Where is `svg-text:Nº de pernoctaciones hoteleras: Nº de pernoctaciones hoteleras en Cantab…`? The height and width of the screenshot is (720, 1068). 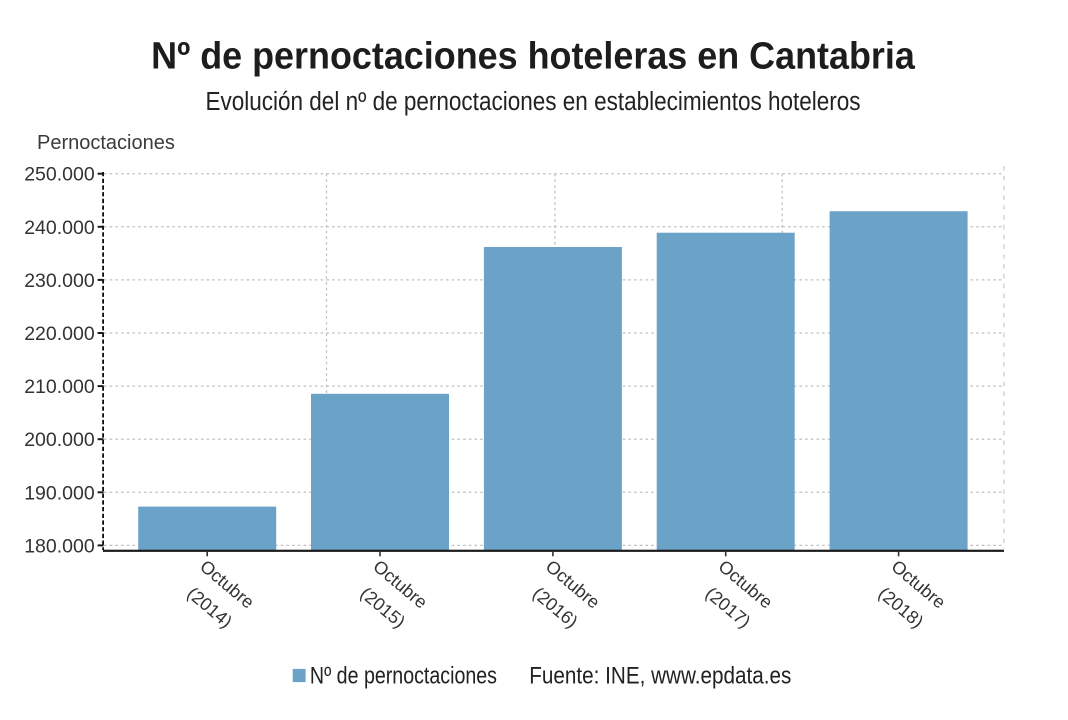 svg-text:Nº de pernoctaciones hoteleras: Nº de pernoctaciones hoteleras en Cantab… is located at coordinates (533, 56).